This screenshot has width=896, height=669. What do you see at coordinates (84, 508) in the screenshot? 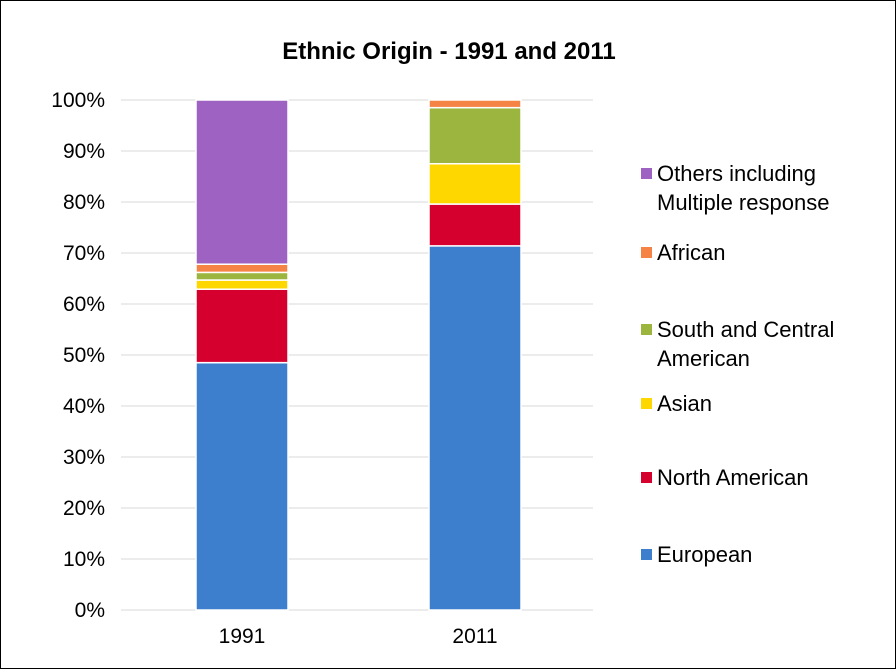
I see `y-tick-label: 20%` at bounding box center [84, 508].